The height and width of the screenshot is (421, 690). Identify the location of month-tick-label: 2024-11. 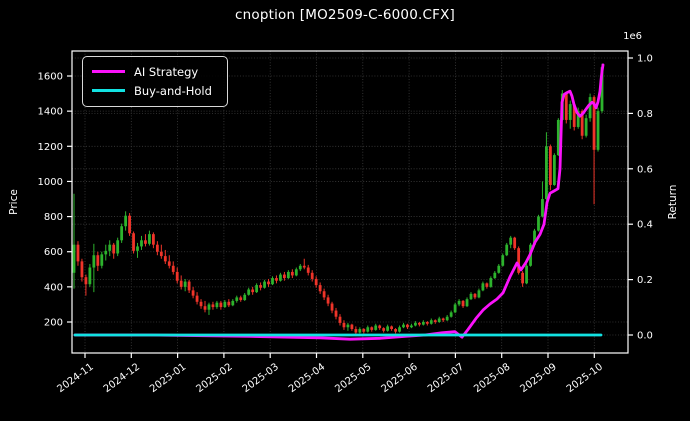
(75, 378).